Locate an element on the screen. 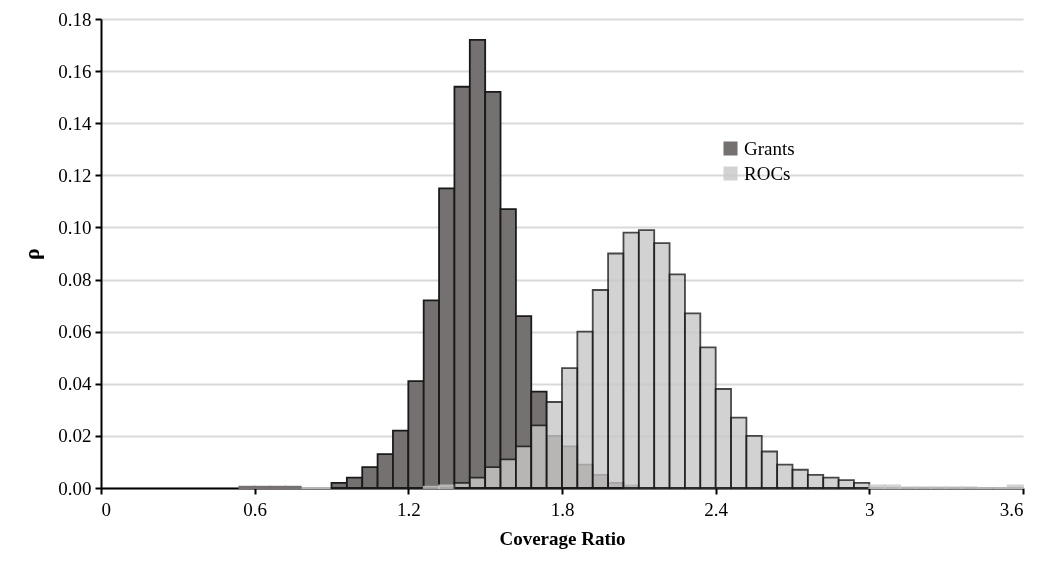 This screenshot has height=569, width=1051. x-tick-label: 0.6 is located at coordinates (255, 509).